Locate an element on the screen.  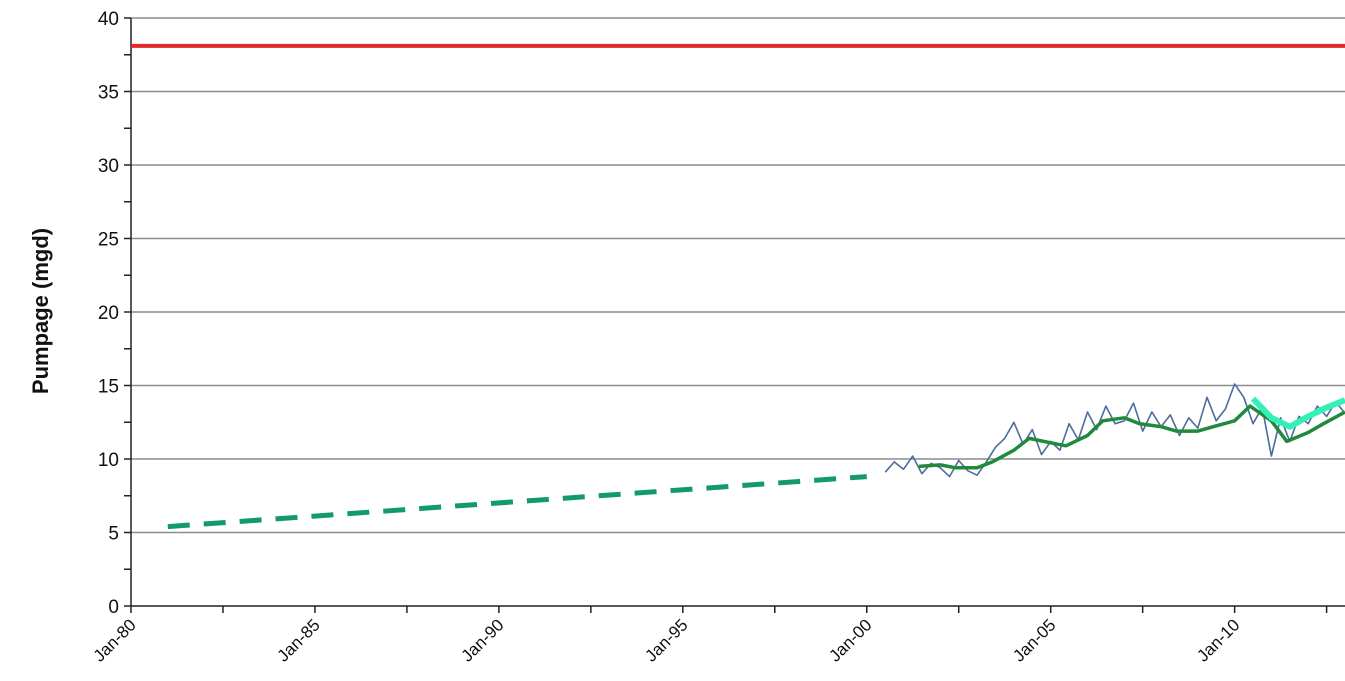
trend-line is located at coordinates (1131, 437).